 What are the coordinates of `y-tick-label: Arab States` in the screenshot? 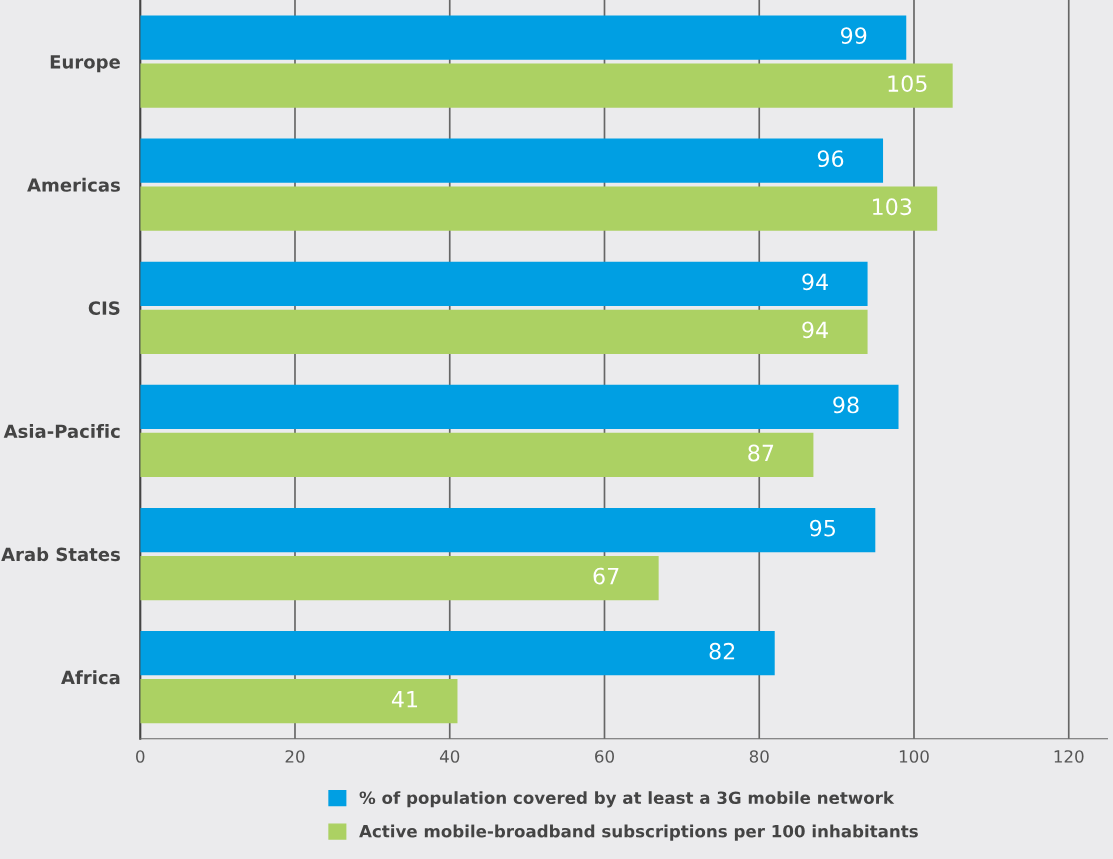 It's located at (60, 554).